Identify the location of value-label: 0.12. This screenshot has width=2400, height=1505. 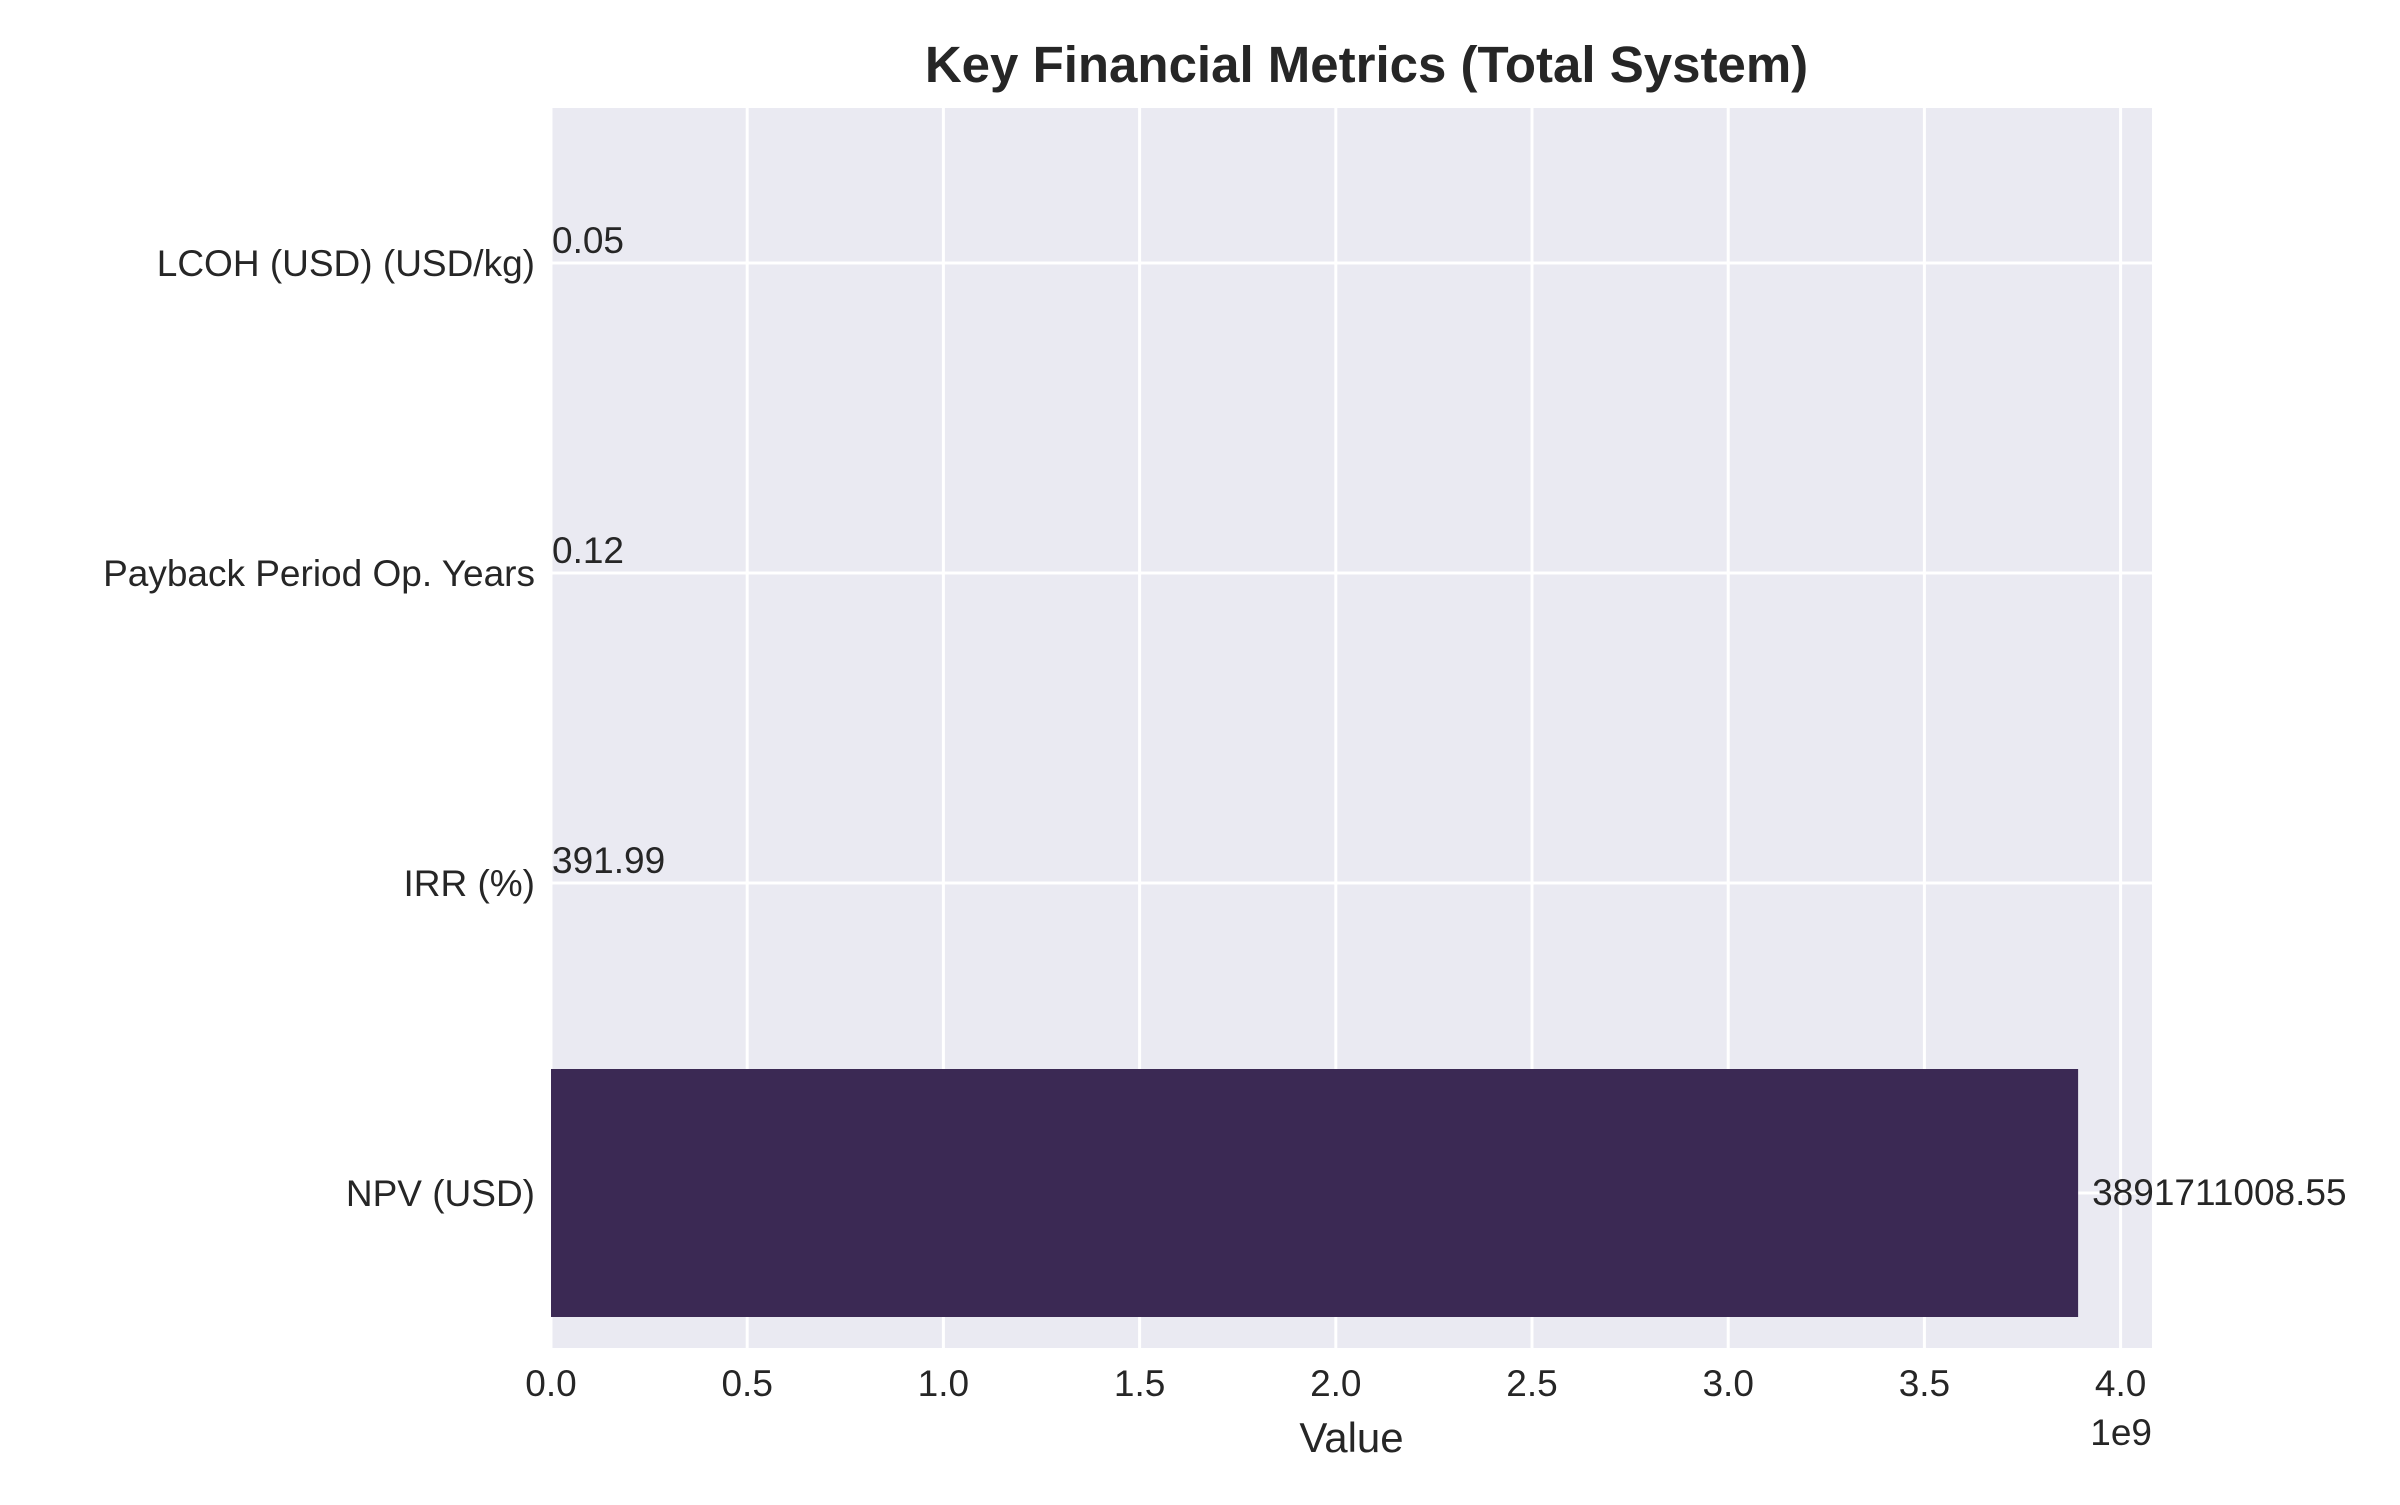
(588, 550).